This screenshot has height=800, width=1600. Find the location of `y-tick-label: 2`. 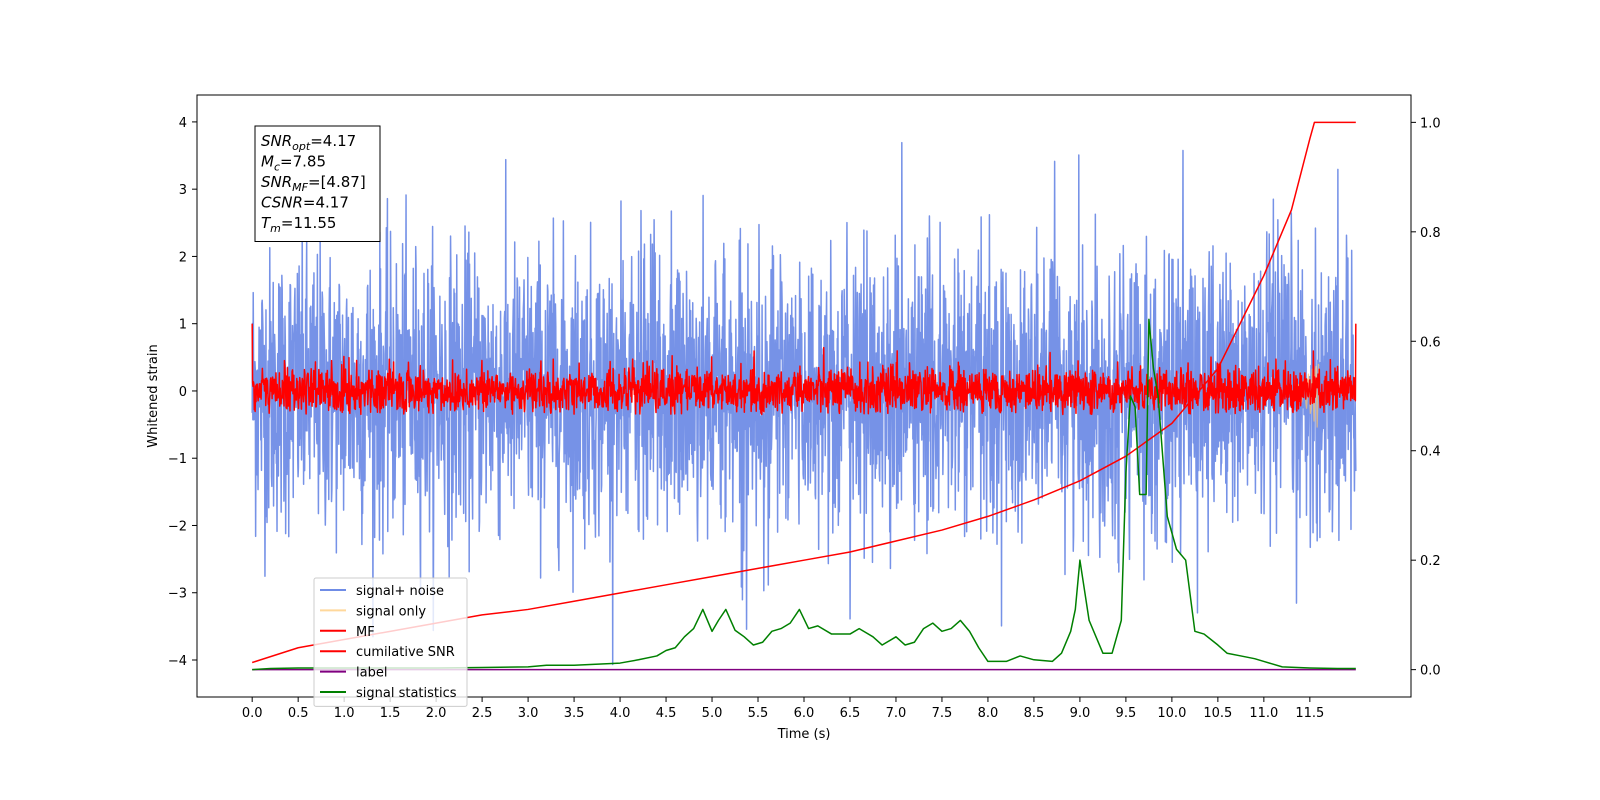

y-tick-label: 2 is located at coordinates (183, 257).